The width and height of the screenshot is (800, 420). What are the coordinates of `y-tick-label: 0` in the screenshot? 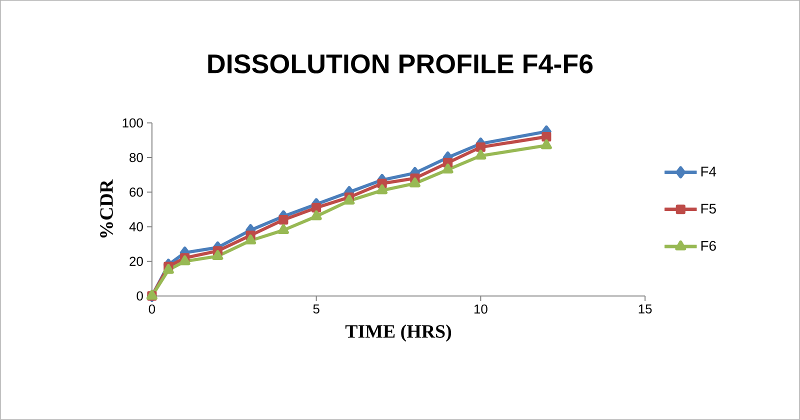 It's located at (139, 296).